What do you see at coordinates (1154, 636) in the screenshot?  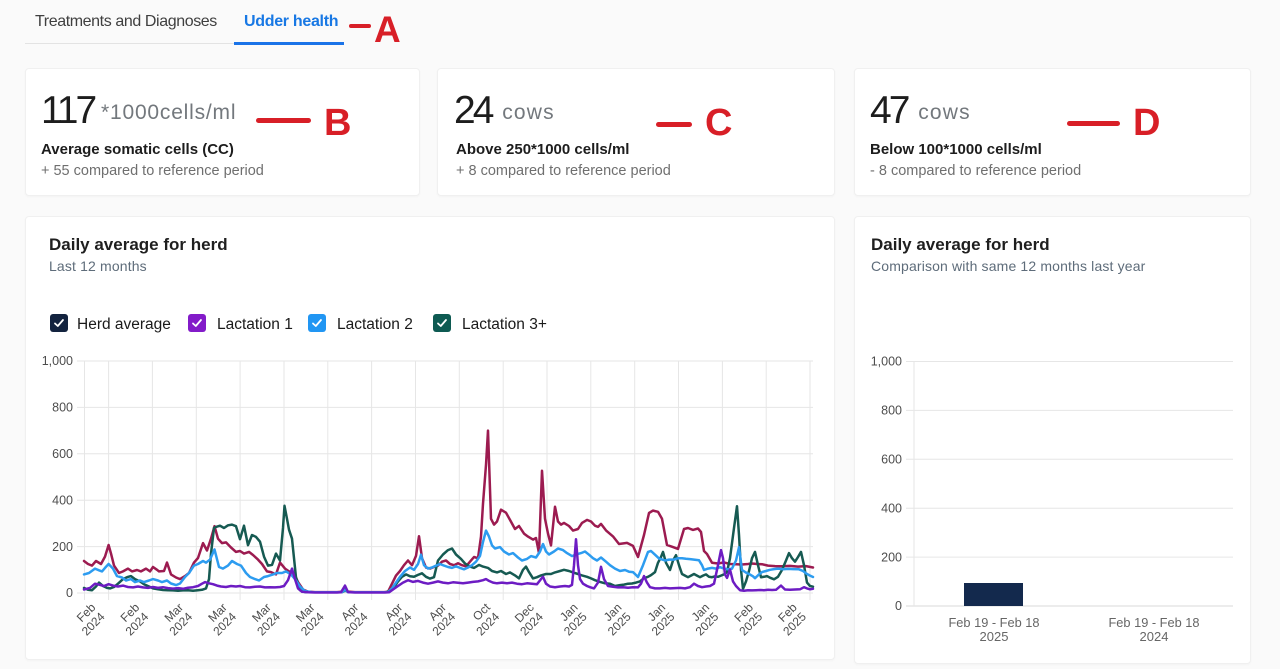 I see `svg-text: 2024` at bounding box center [1154, 636].